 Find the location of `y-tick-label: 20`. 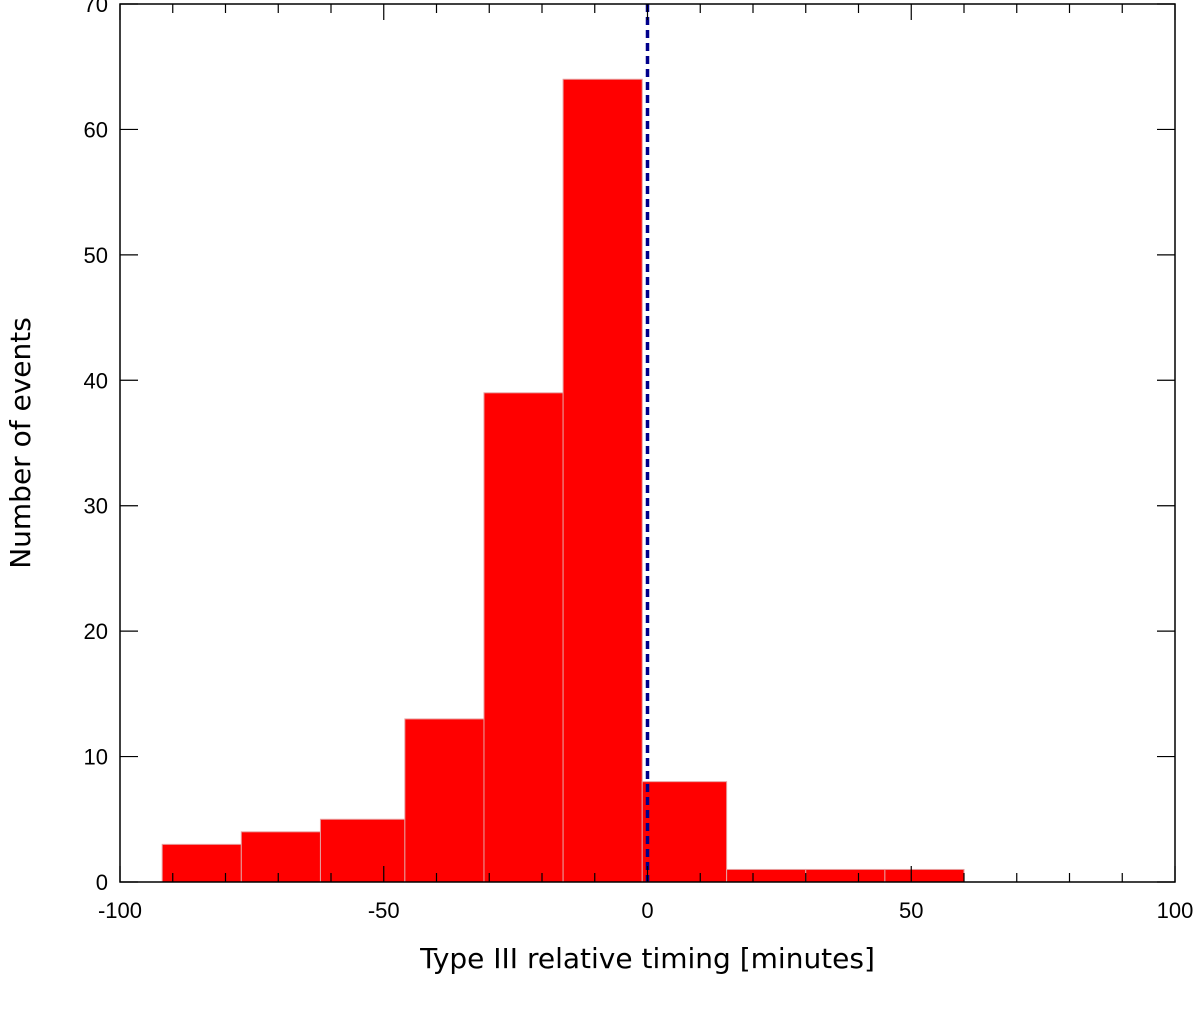

y-tick-label: 20 is located at coordinates (96, 631).